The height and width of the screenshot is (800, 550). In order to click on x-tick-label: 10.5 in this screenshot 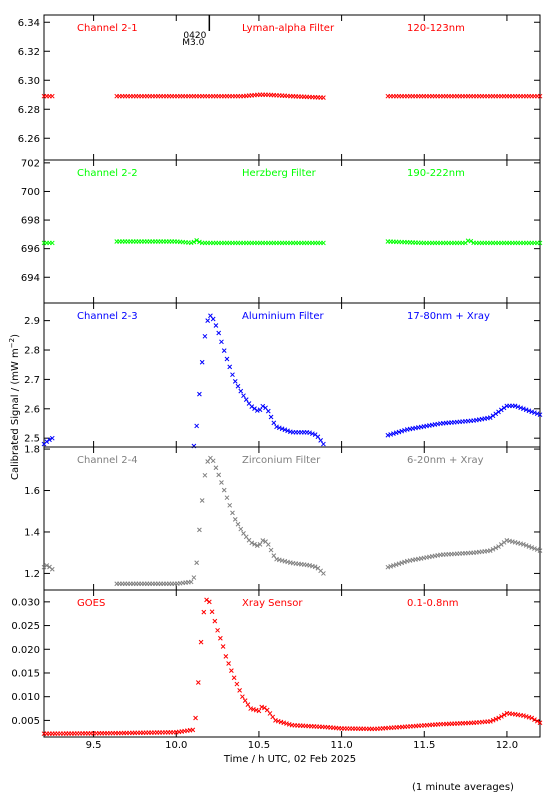, I will do `click(259, 745)`.